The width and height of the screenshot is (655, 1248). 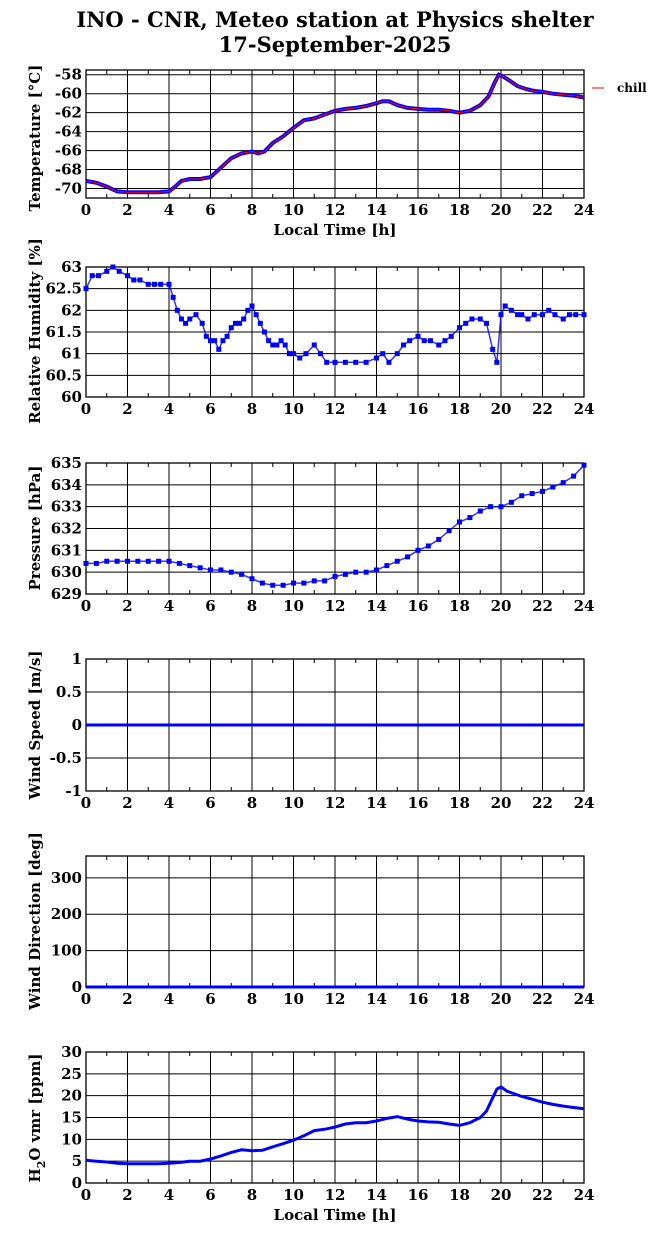 What do you see at coordinates (68, 132) in the screenshot?
I see `temperature-y-tick-label: -64` at bounding box center [68, 132].